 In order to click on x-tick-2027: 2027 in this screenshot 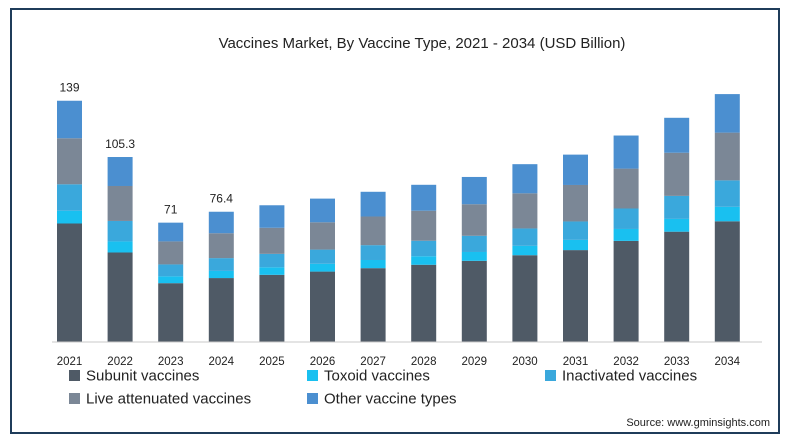, I will do `click(373, 362)`.